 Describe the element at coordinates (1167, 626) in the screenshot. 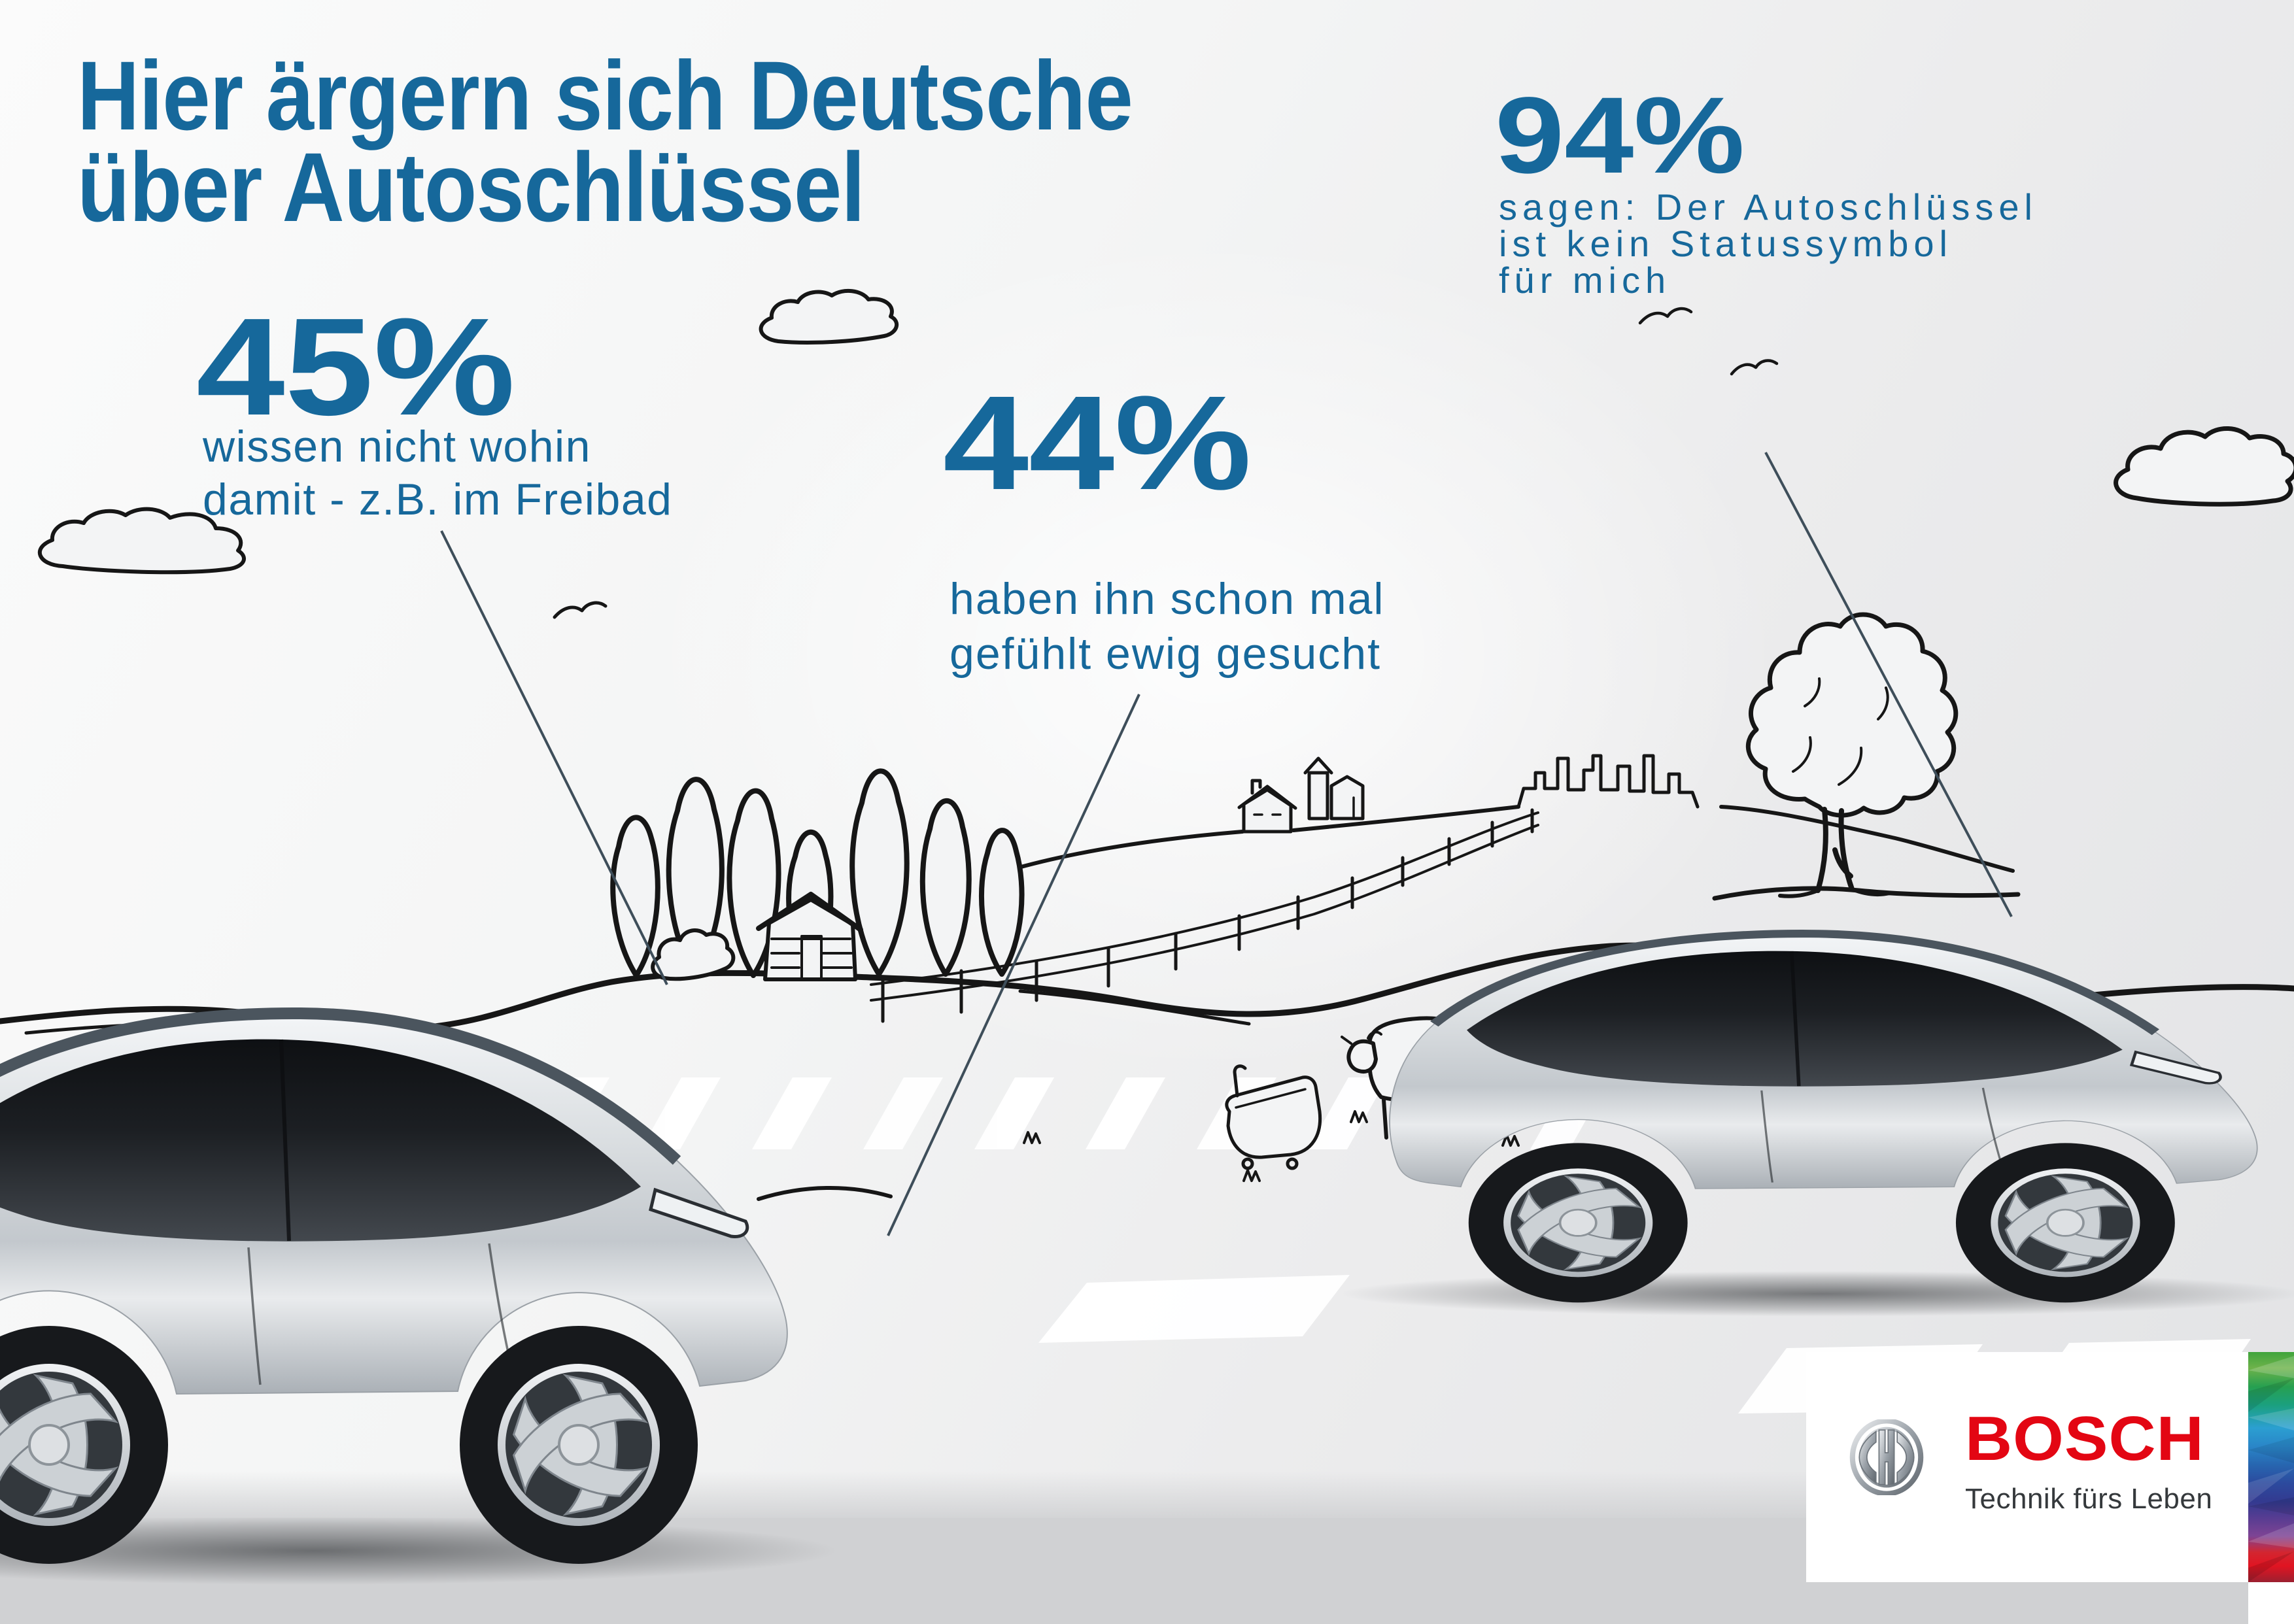

I see `stat-44-label: haben ihn schon mal gefühlt ewig gesucht` at that location.